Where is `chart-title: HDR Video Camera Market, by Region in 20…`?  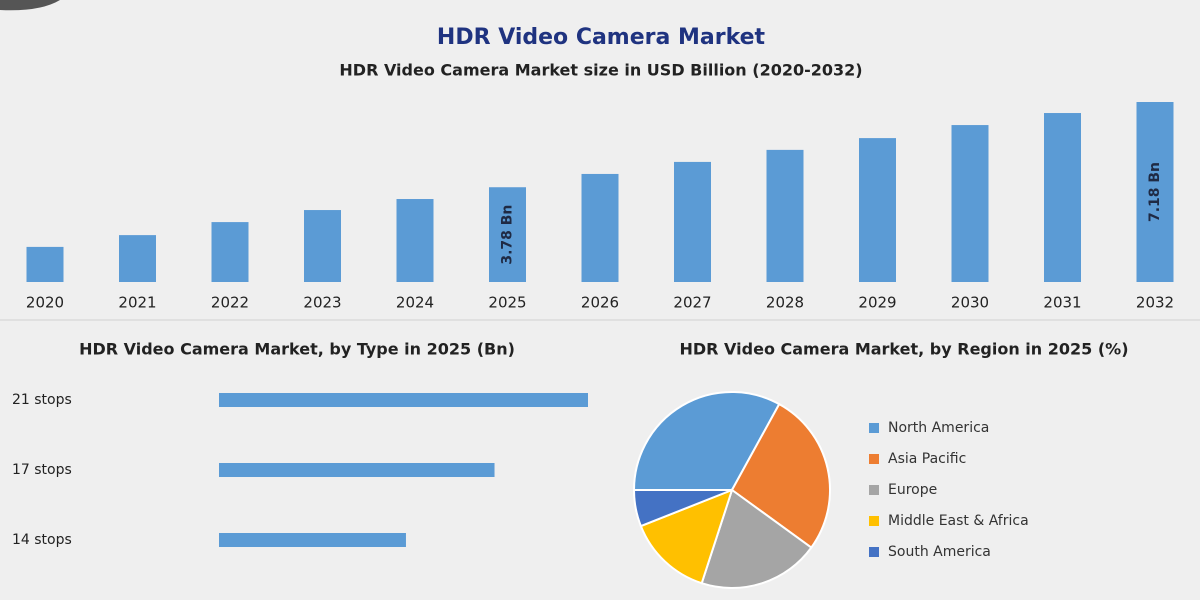
chart-title: HDR Video Camera Market, by Region in 20… is located at coordinates (903, 349).